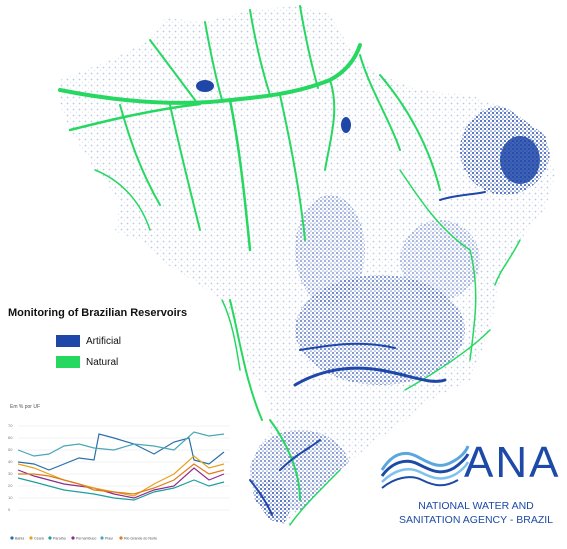 This screenshot has height=549, width=567. I want to click on ana-wave-icon, so click(425, 467).